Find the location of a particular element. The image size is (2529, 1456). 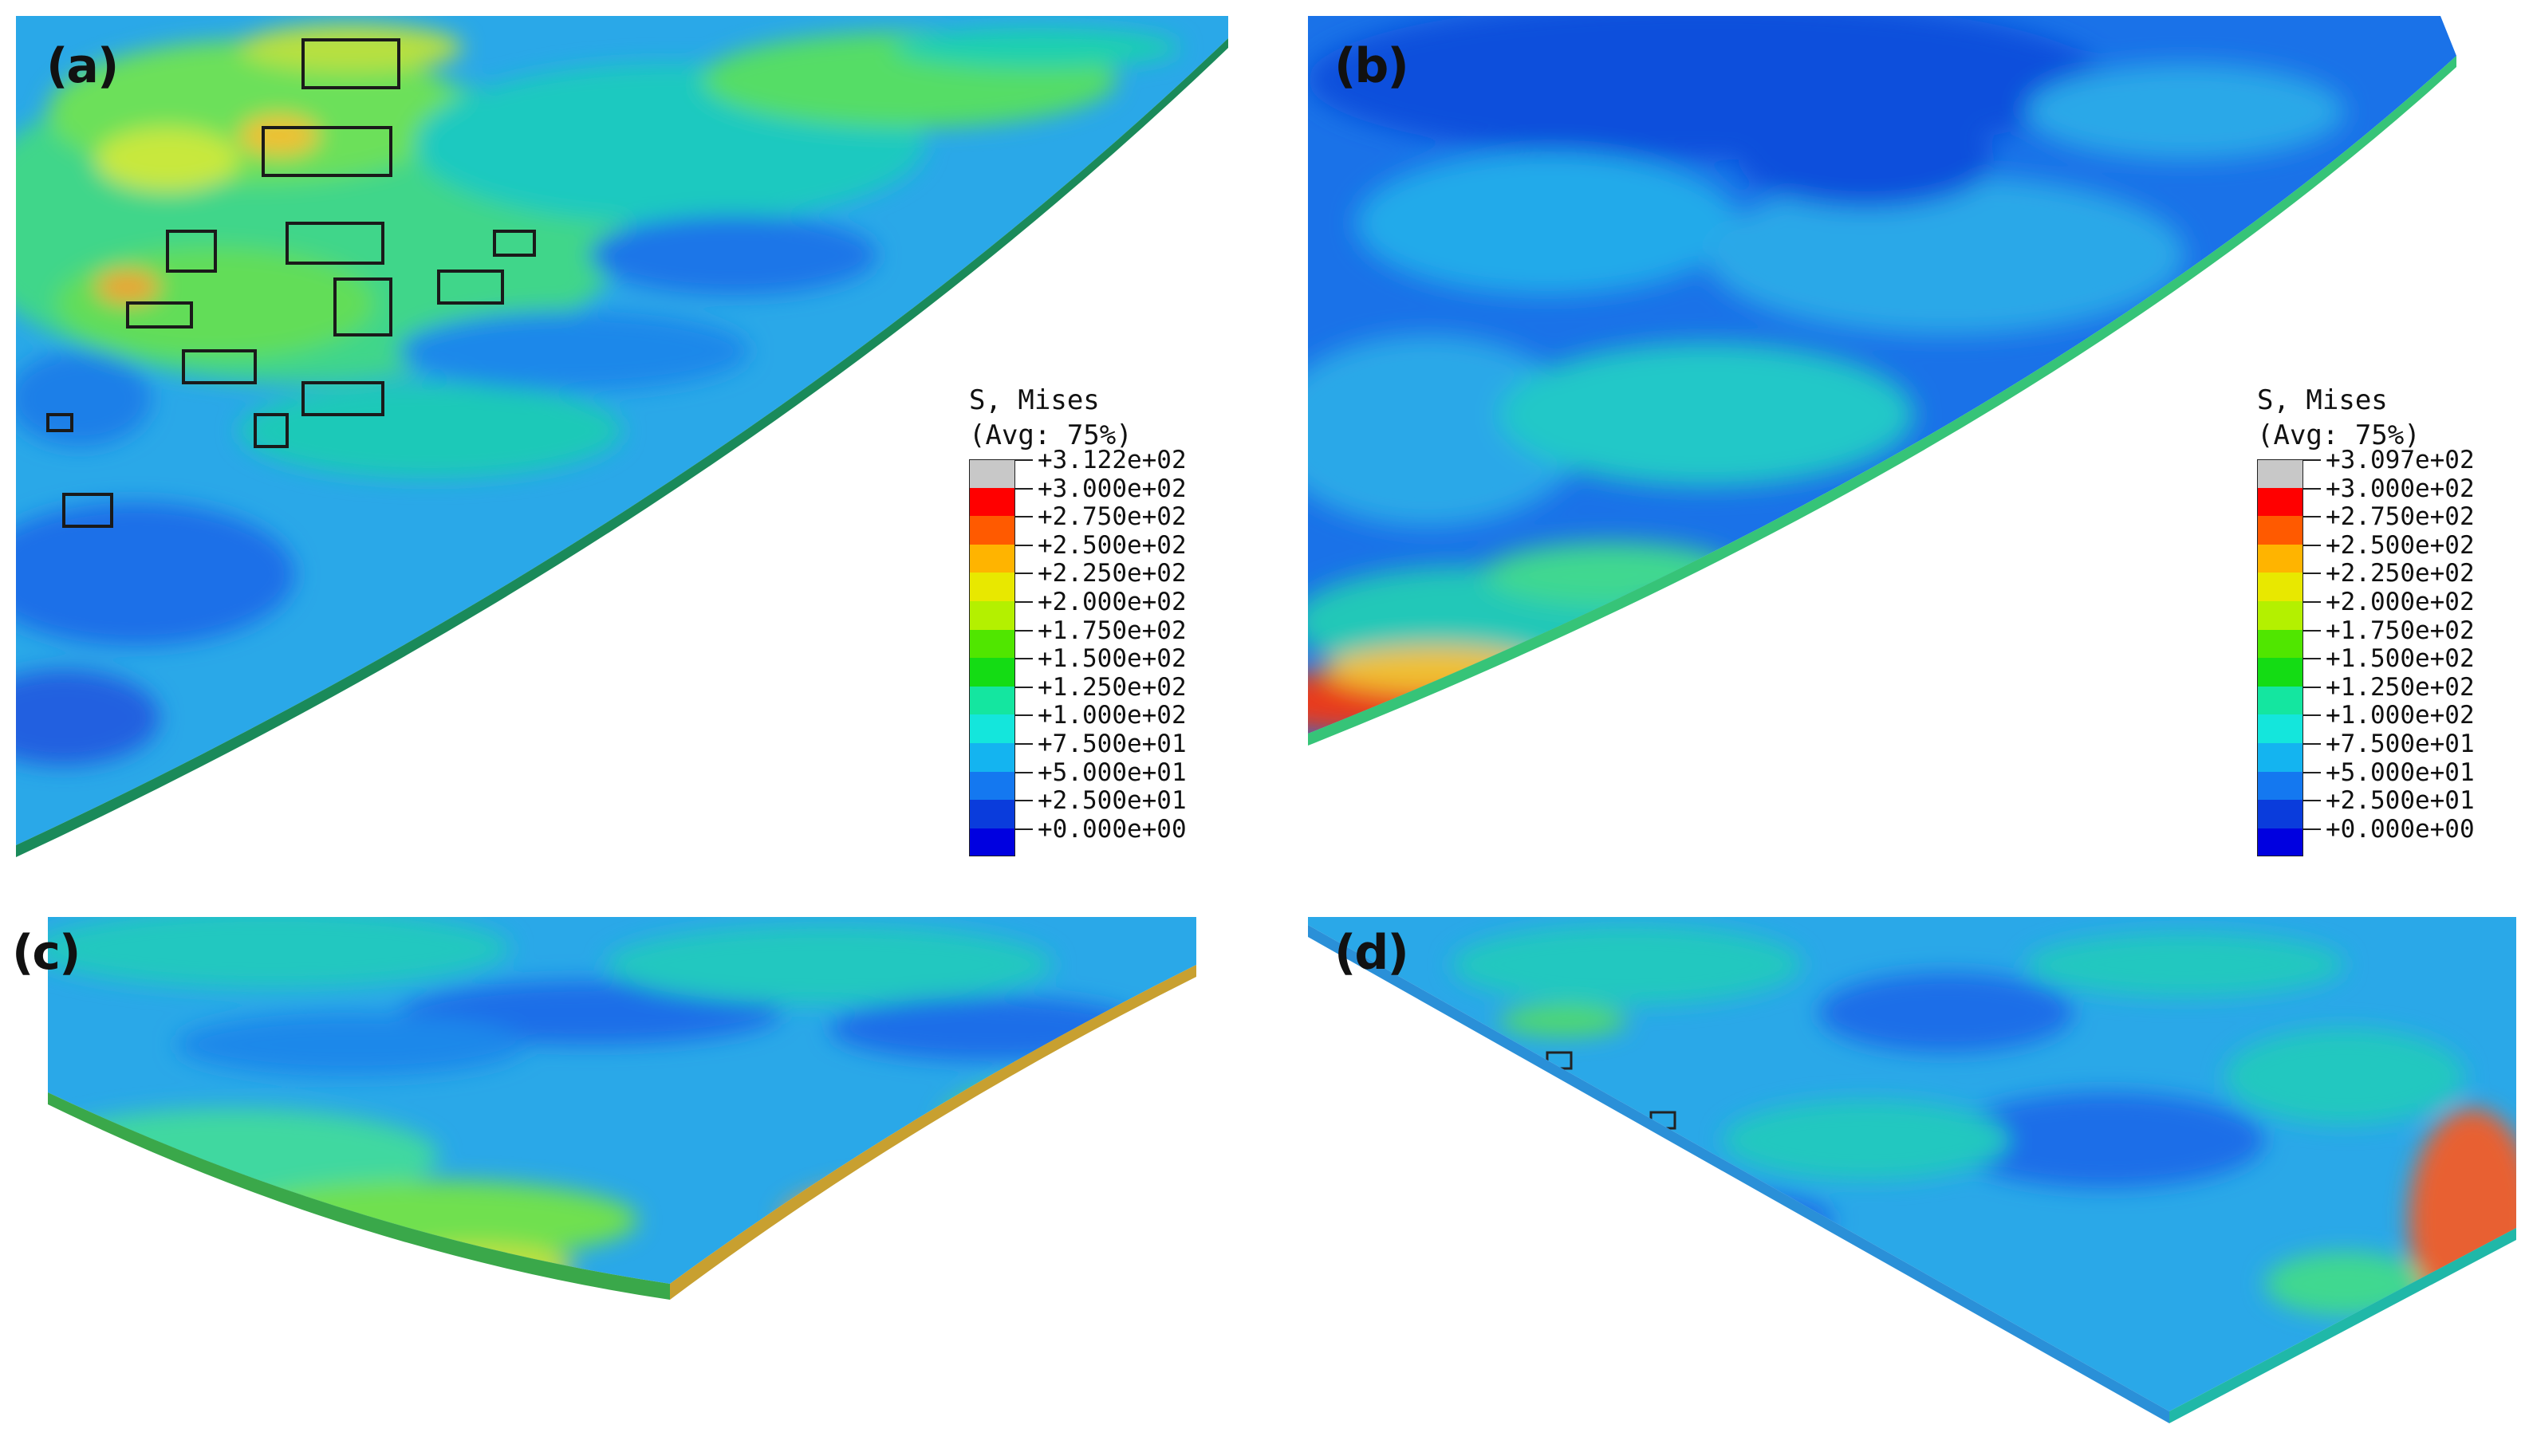

panel-c-plot is located at coordinates (622, 1108).